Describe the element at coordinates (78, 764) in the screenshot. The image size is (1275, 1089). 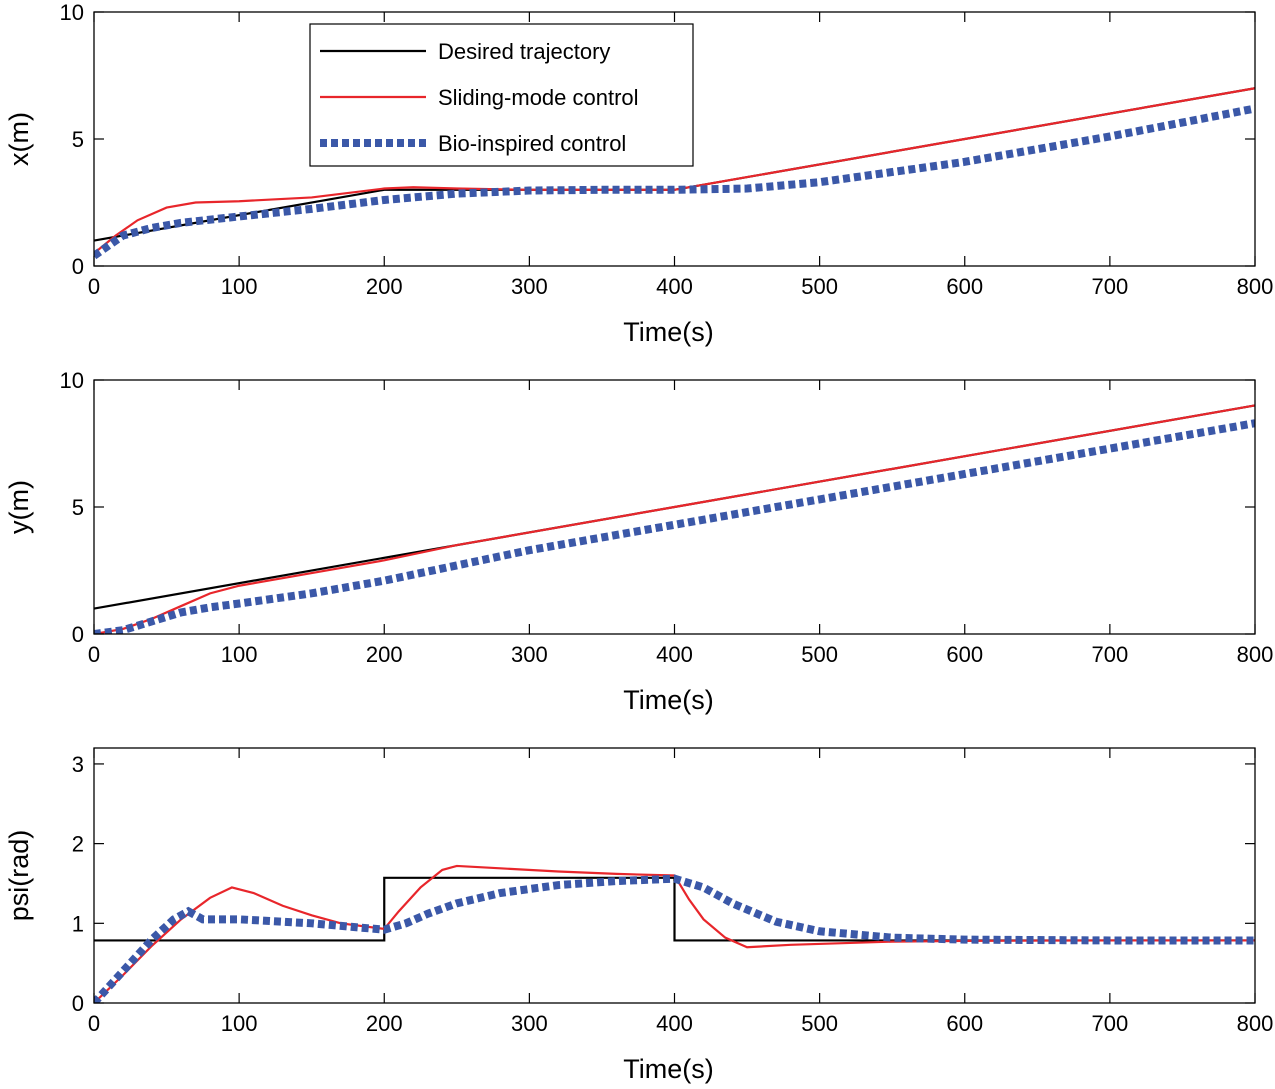
I see `y-tick-label: 3` at that location.